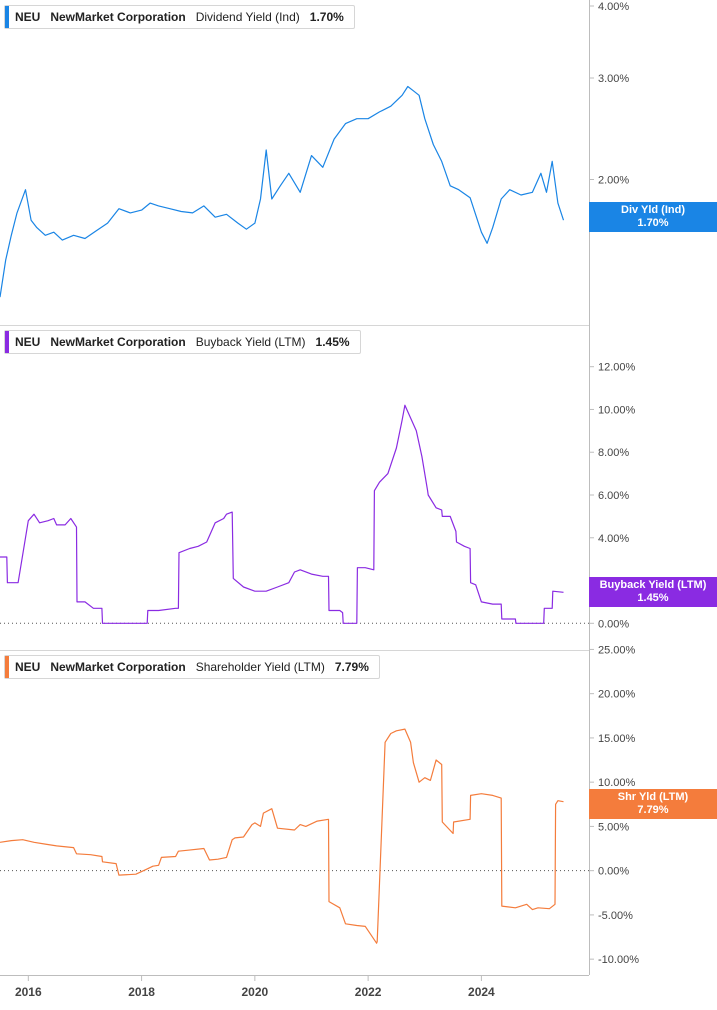 The height and width of the screenshot is (1010, 717). What do you see at coordinates (247, 17) in the screenshot?
I see `legend-metric: Dividend Yield (Ind)` at bounding box center [247, 17].